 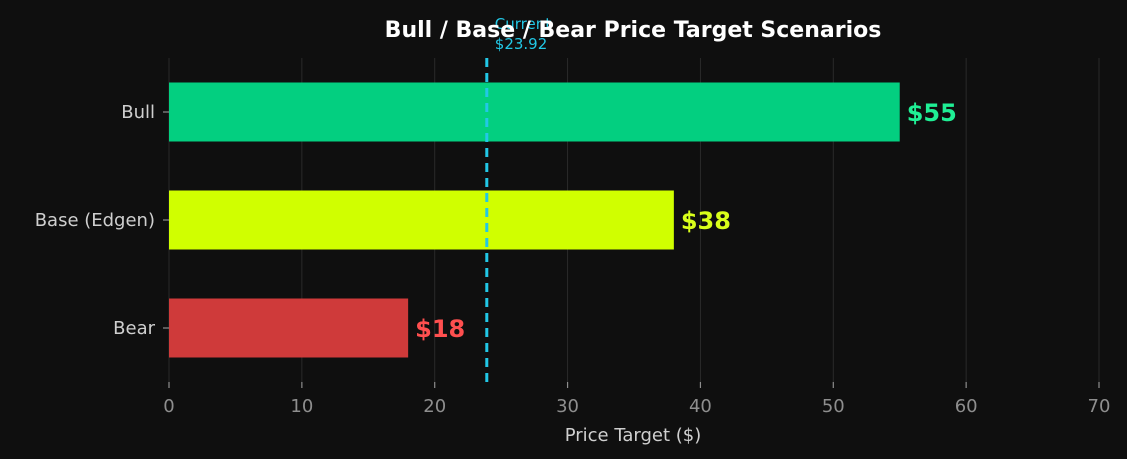 I want to click on value-label: $18, so click(x=440, y=329).